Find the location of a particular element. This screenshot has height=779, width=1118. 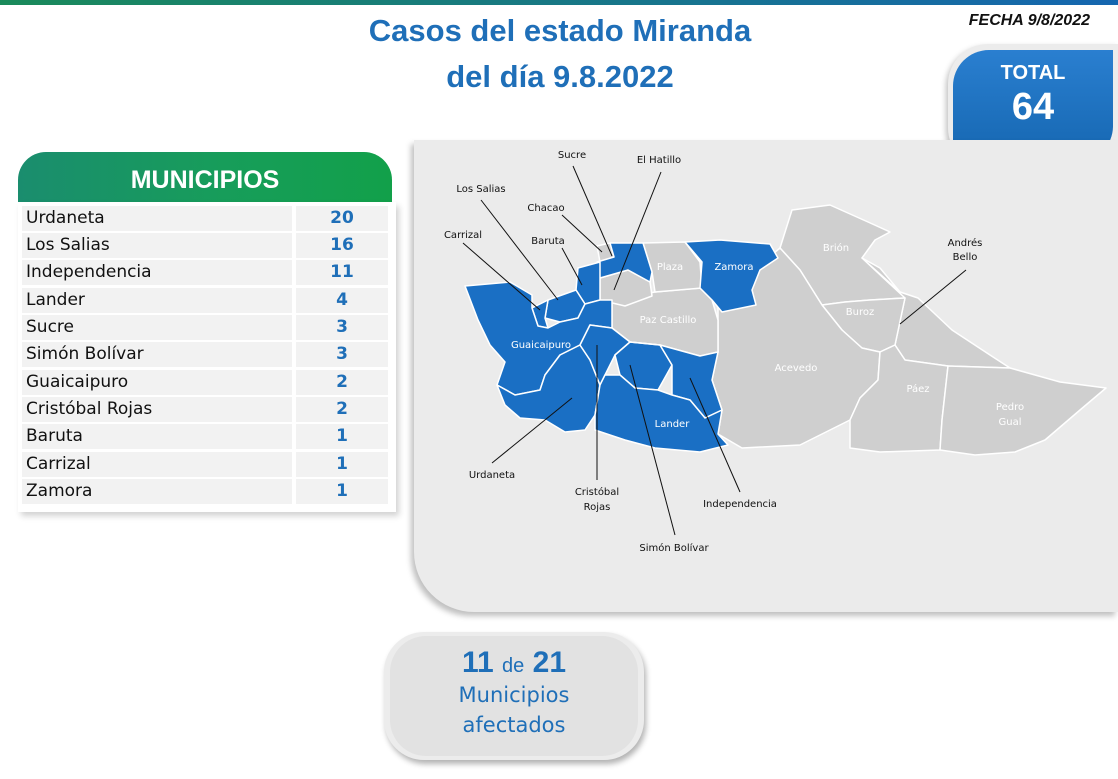

municipio-name: Carrizal is located at coordinates (157, 464).